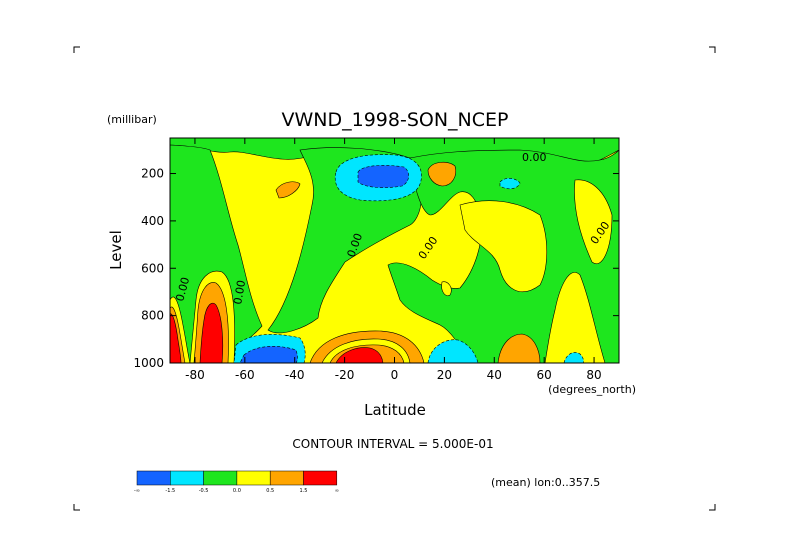 Image resolution: width=789 pixels, height=558 pixels. Describe the element at coordinates (345, 375) in the screenshot. I see `x-tick-label-3: -20` at that location.